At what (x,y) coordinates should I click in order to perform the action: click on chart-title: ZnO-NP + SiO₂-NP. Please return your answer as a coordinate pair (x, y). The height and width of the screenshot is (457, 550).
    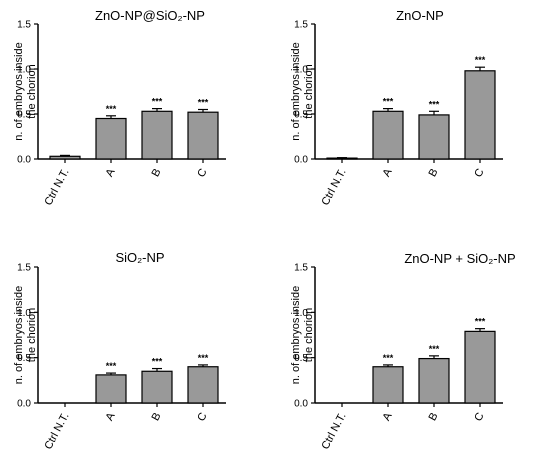
    Looking at the image, I should click on (459, 258).